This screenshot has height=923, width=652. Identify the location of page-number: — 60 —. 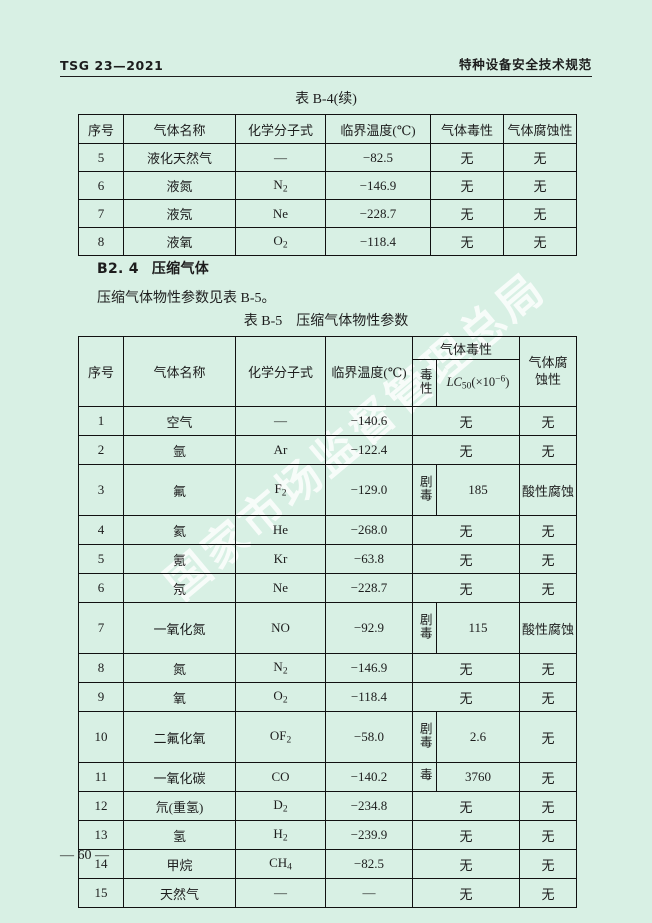
(84, 855).